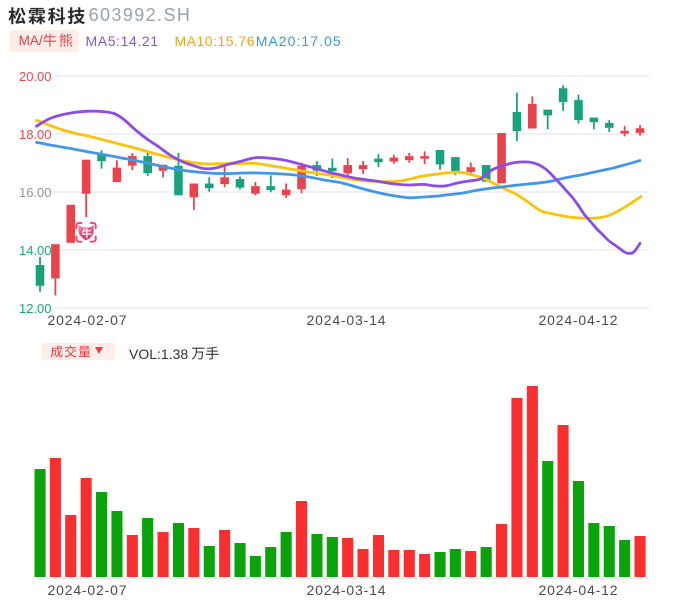 Image resolution: width=686 pixels, height=606 pixels. Describe the element at coordinates (31, 40) in the screenshot. I see `svg-text: MA/` at that location.